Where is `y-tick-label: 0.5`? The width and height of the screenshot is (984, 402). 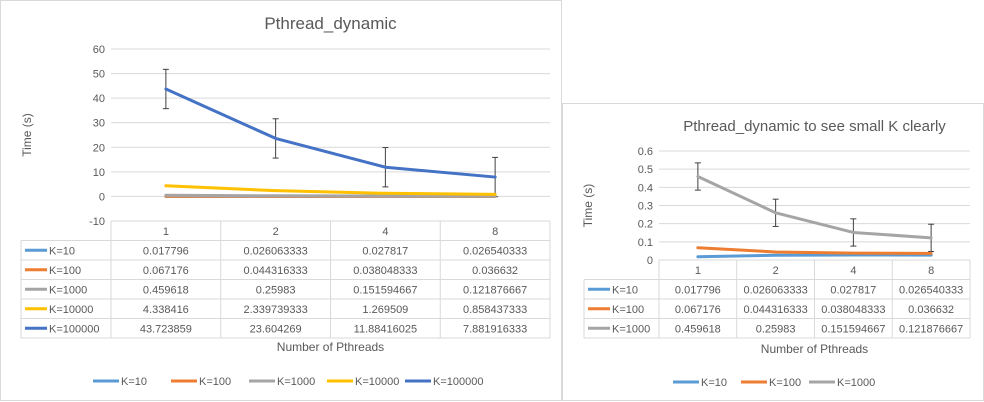 y-tick-label: 0.5 is located at coordinates (645, 170).